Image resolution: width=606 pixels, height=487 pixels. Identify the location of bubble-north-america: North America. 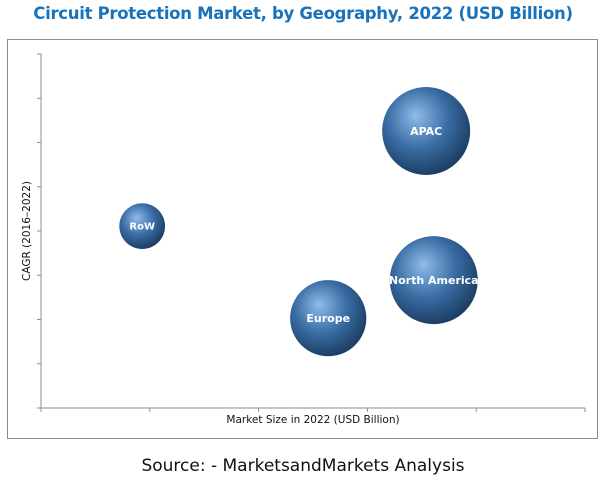
(434, 280).